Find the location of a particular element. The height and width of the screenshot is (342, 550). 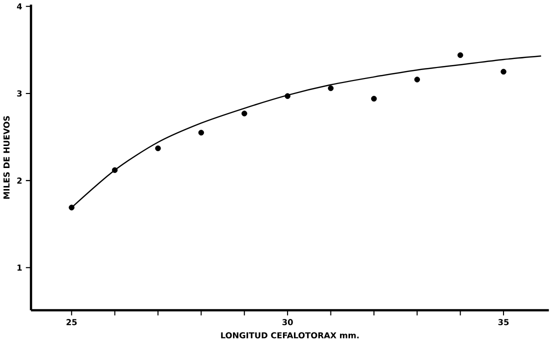

x-tick-label: 30 is located at coordinates (287, 322).